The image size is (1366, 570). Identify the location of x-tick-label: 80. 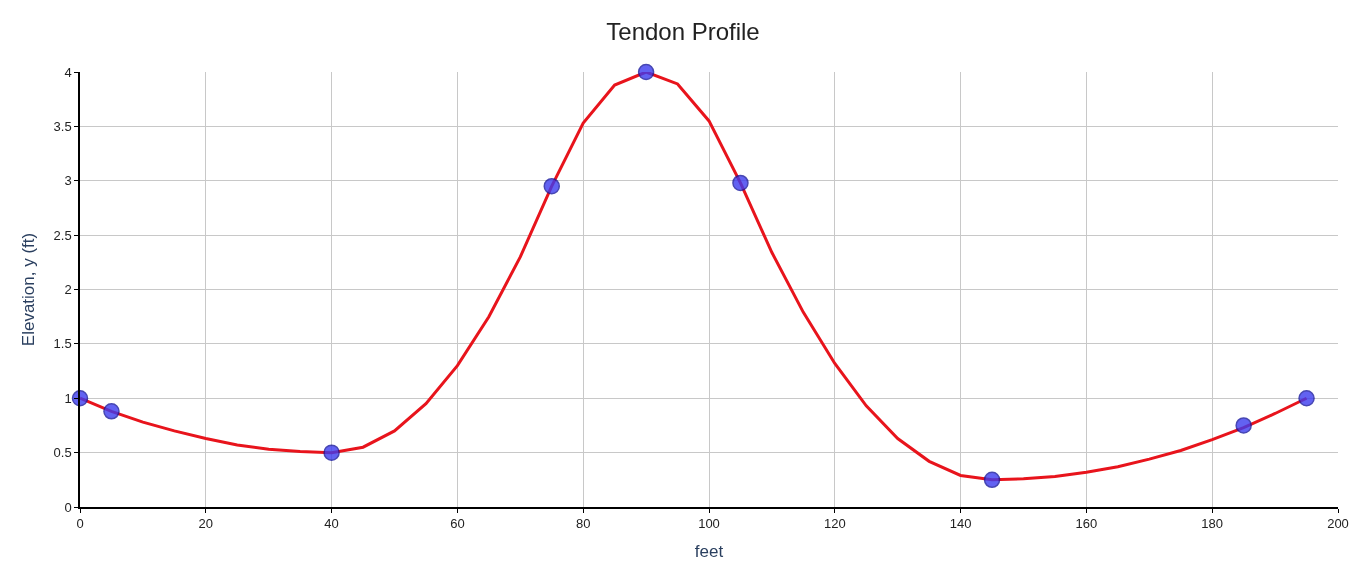
(583, 524).